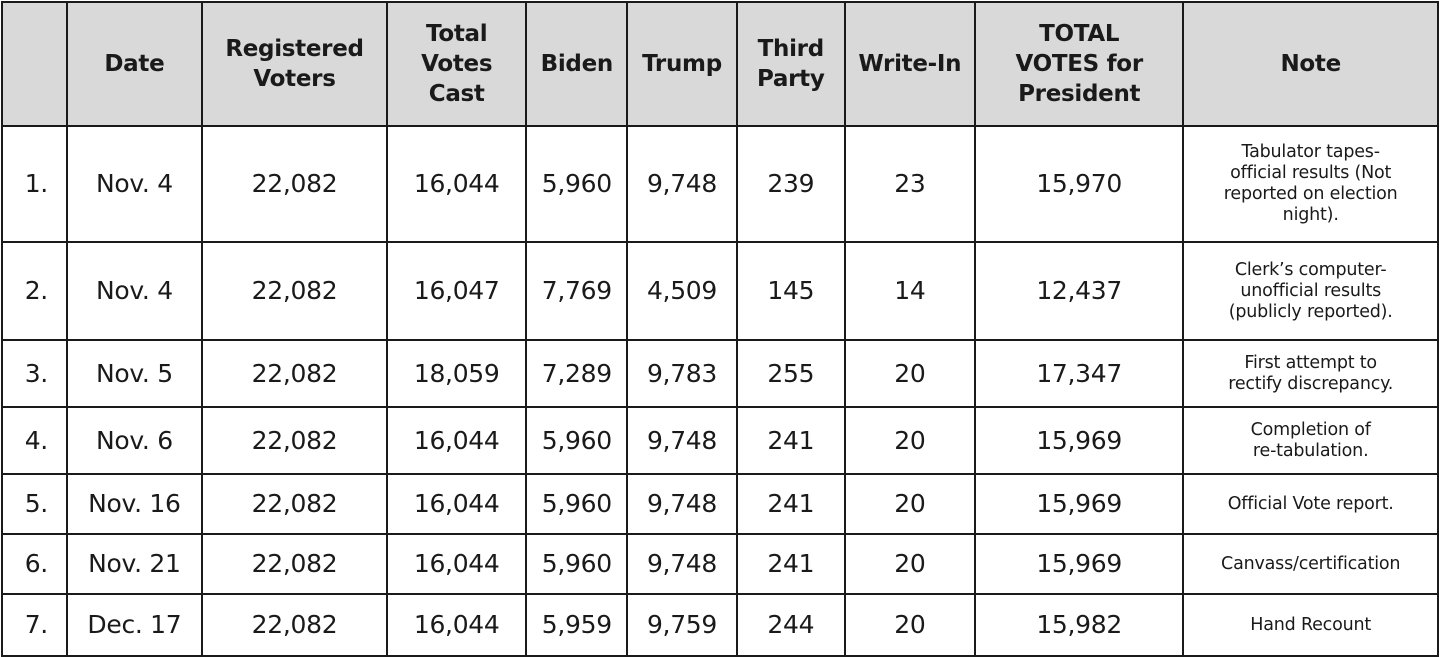  What do you see at coordinates (1310, 362) in the screenshot?
I see `note-line: First attempt to` at bounding box center [1310, 362].